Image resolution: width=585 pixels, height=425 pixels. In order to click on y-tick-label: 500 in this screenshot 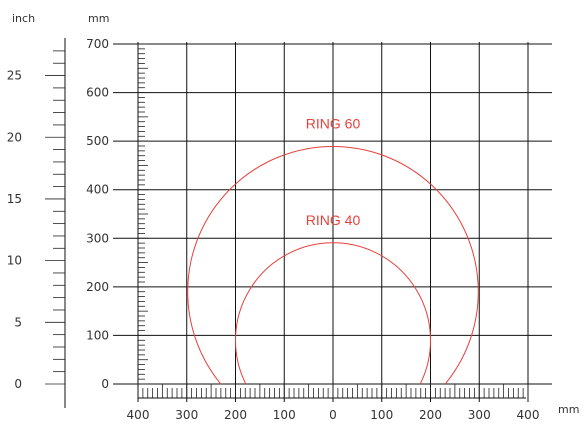, I will do `click(97, 141)`.